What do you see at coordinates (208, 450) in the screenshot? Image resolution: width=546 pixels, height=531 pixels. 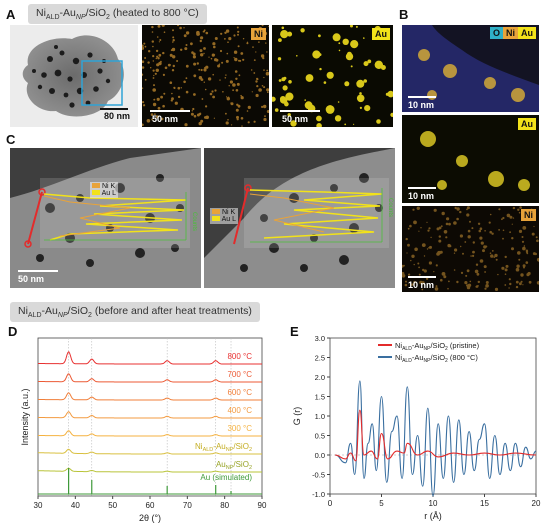 I see `label-part: ALD` at bounding box center [208, 450].